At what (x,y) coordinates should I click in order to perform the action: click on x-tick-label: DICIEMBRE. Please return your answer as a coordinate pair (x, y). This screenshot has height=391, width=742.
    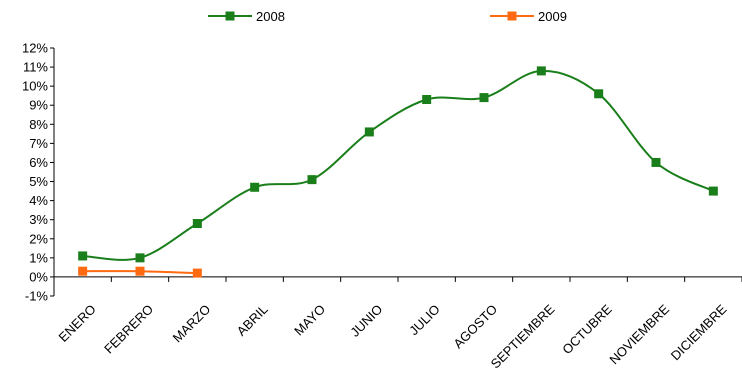
    Looking at the image, I should click on (699, 332).